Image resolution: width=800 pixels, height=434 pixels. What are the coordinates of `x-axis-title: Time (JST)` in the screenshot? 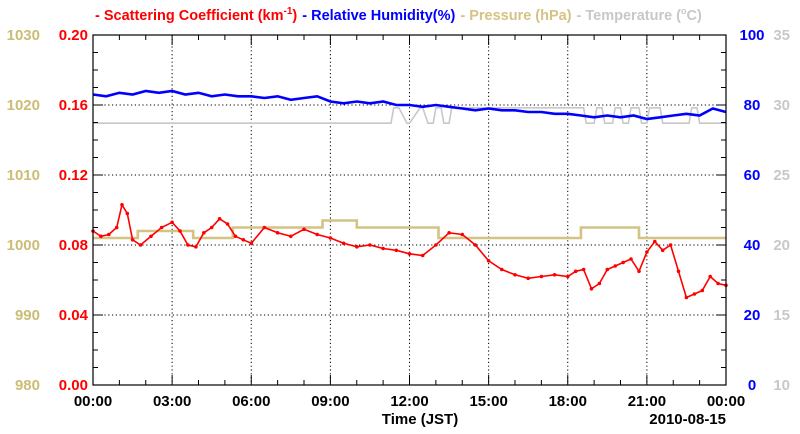 It's located at (420, 419).